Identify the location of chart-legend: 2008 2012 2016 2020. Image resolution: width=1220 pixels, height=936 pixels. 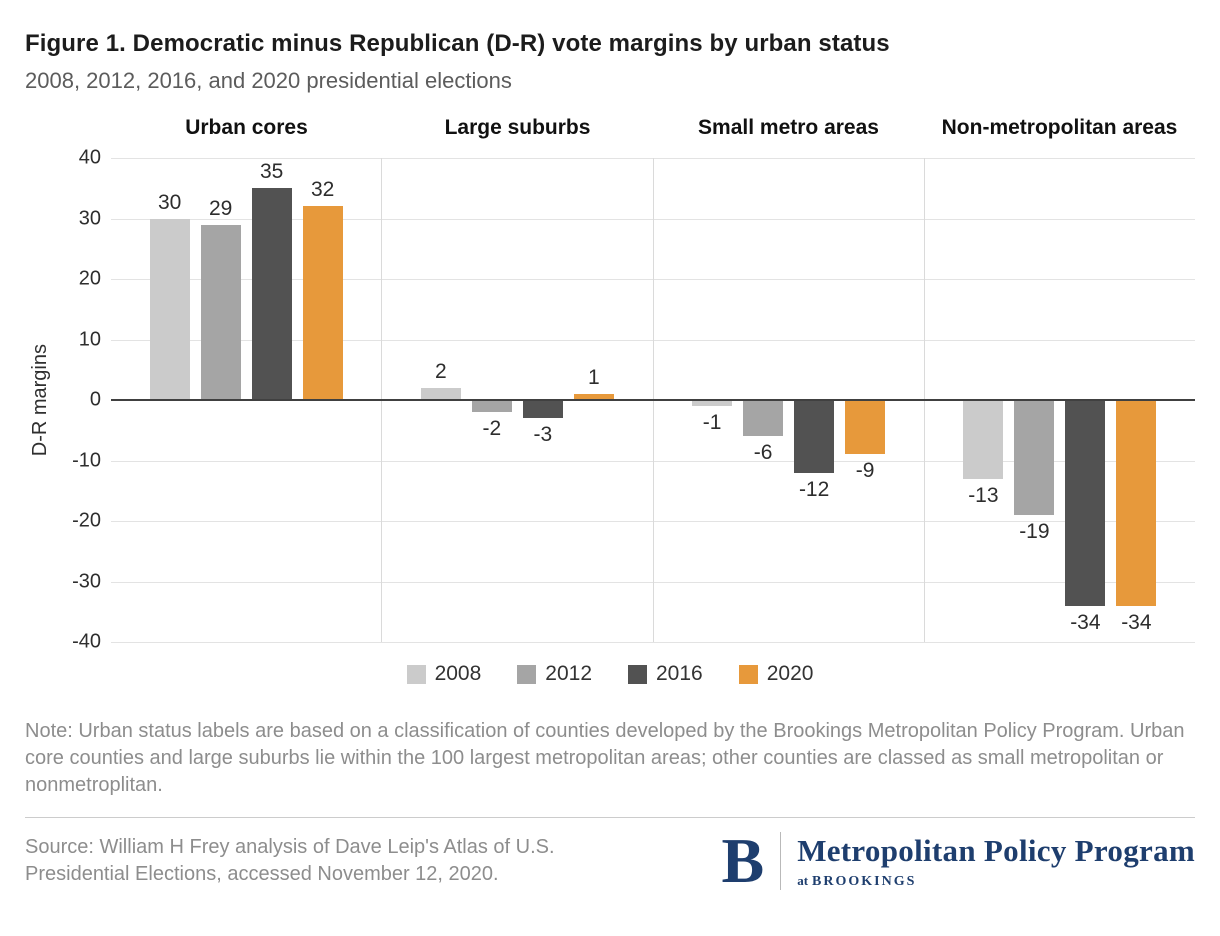
(610, 674).